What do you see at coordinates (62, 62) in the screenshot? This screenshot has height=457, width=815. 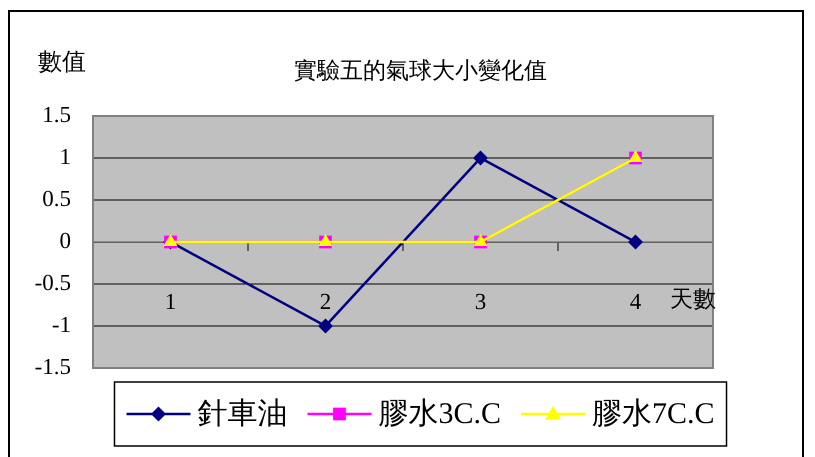 I see `y-axis-title: 數值` at bounding box center [62, 62].